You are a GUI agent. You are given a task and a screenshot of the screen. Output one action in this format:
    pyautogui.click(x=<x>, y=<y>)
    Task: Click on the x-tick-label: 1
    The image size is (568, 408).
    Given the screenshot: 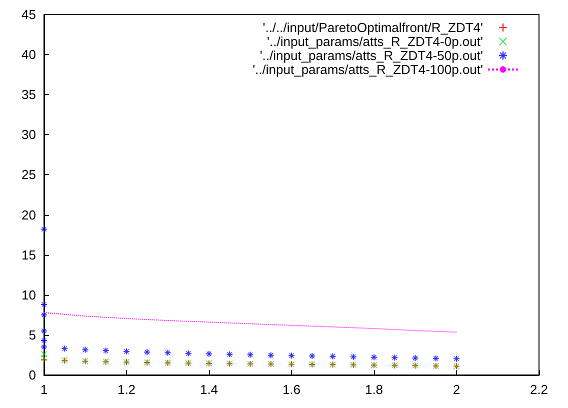 What is the action you would take?
    pyautogui.click(x=44, y=389)
    